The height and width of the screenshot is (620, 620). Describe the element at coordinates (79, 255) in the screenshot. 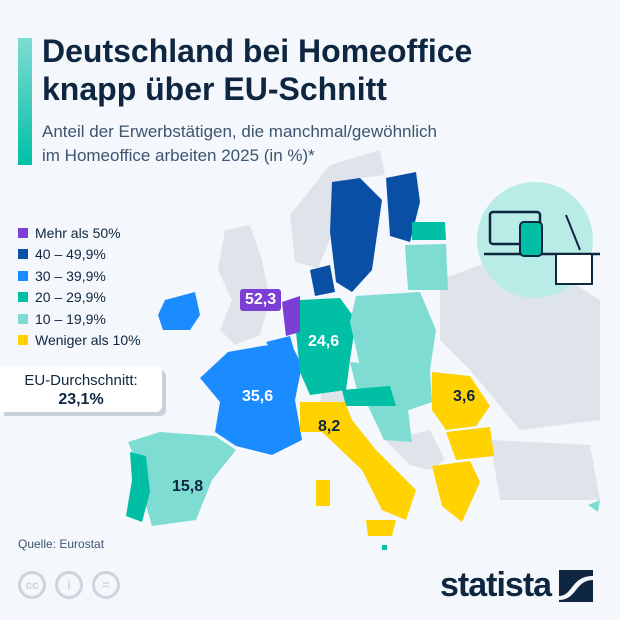

I see `legend-item: 40 – 49,9%` at that location.